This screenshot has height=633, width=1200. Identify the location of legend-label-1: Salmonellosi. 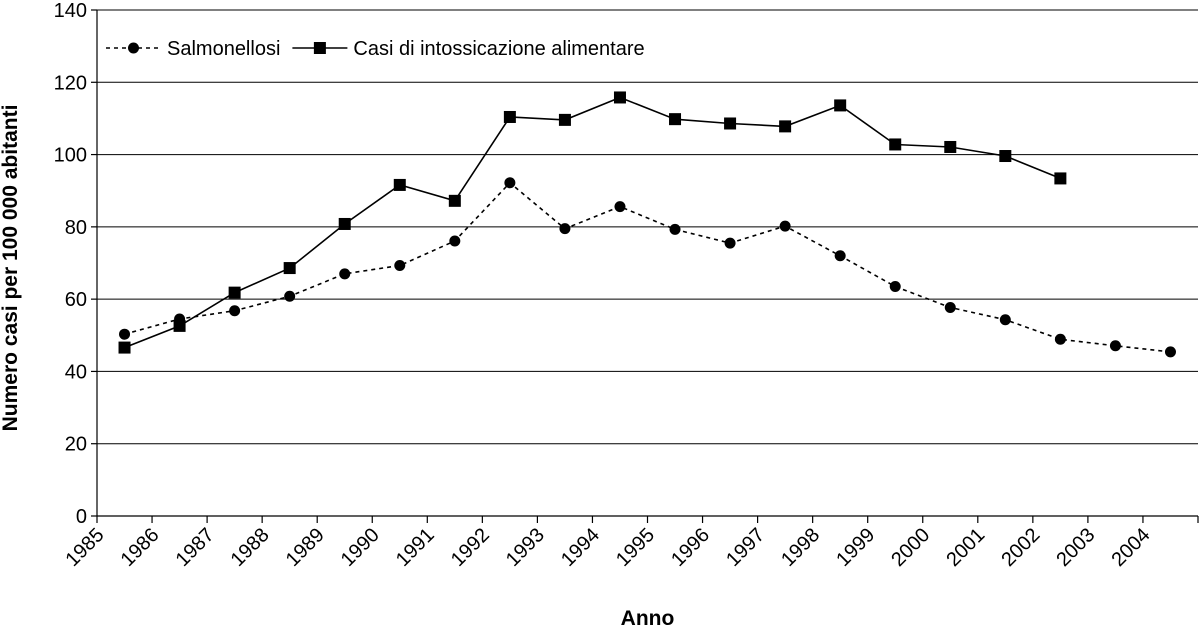
(223, 49).